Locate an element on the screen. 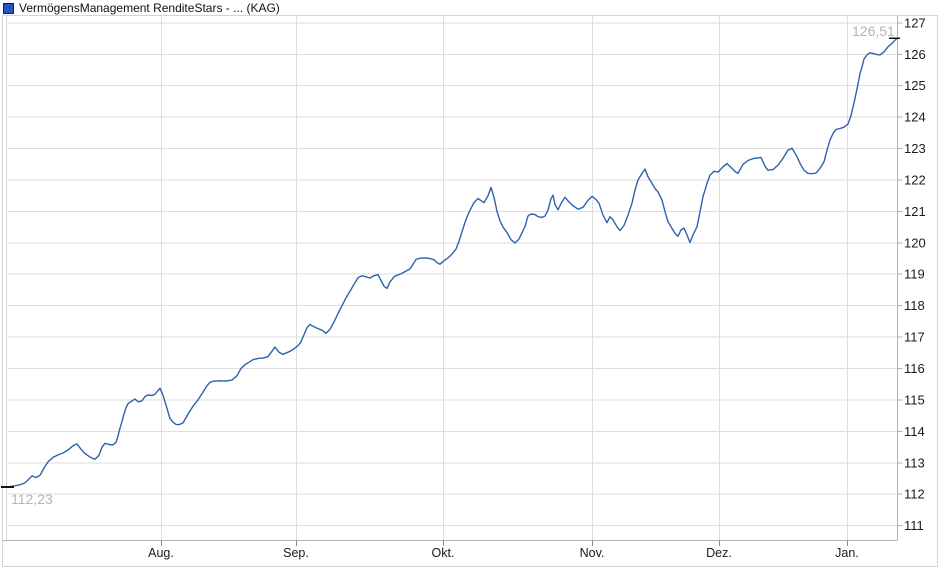 This screenshot has height=579, width=940. y-axis-label: 111 is located at coordinates (914, 525).